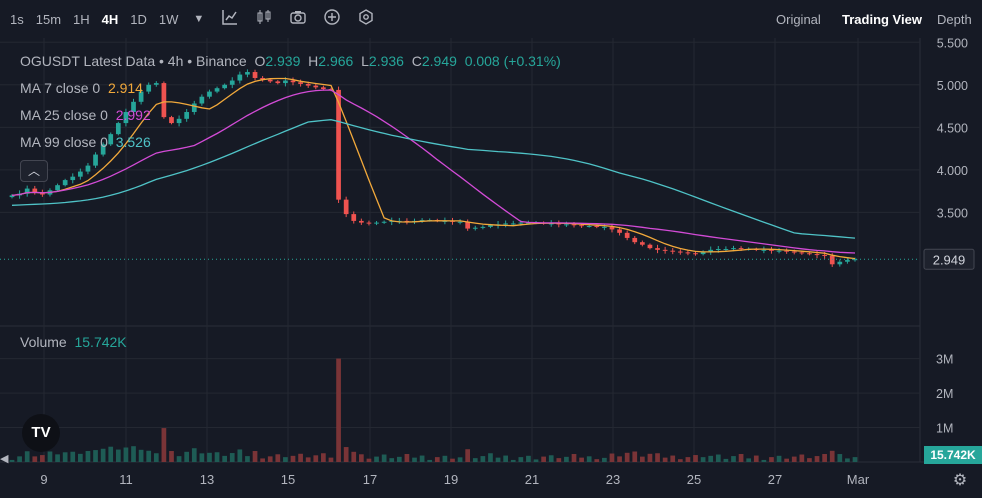 This screenshot has height=498, width=982. Describe the element at coordinates (952, 171) in the screenshot. I see `price-tick-label: 4.000` at that location.